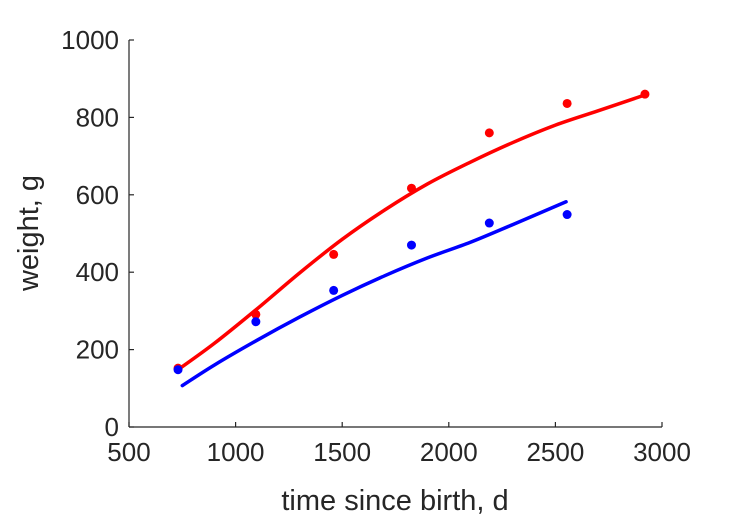 This screenshot has height=521, width=729. Describe the element at coordinates (97, 195) in the screenshot. I see `y-tick-label: 600` at that location.